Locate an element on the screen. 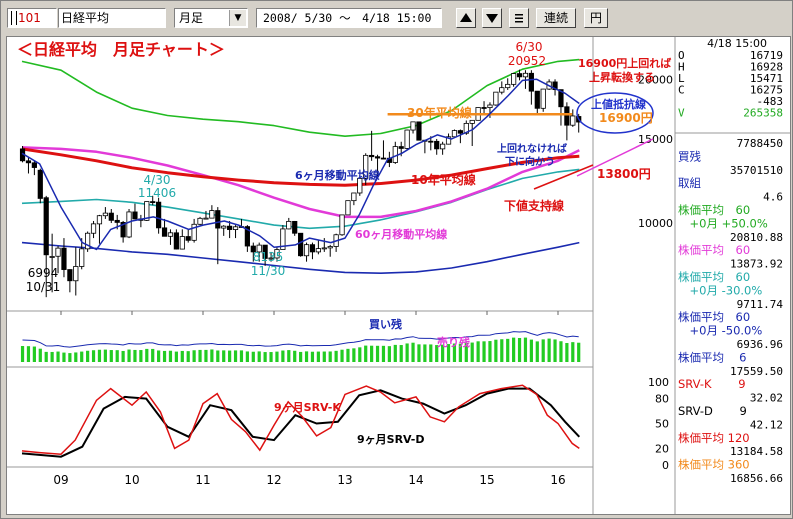 The width and height of the screenshot is (793, 519). stock-name-field: 日経平均 is located at coordinates (112, 18).